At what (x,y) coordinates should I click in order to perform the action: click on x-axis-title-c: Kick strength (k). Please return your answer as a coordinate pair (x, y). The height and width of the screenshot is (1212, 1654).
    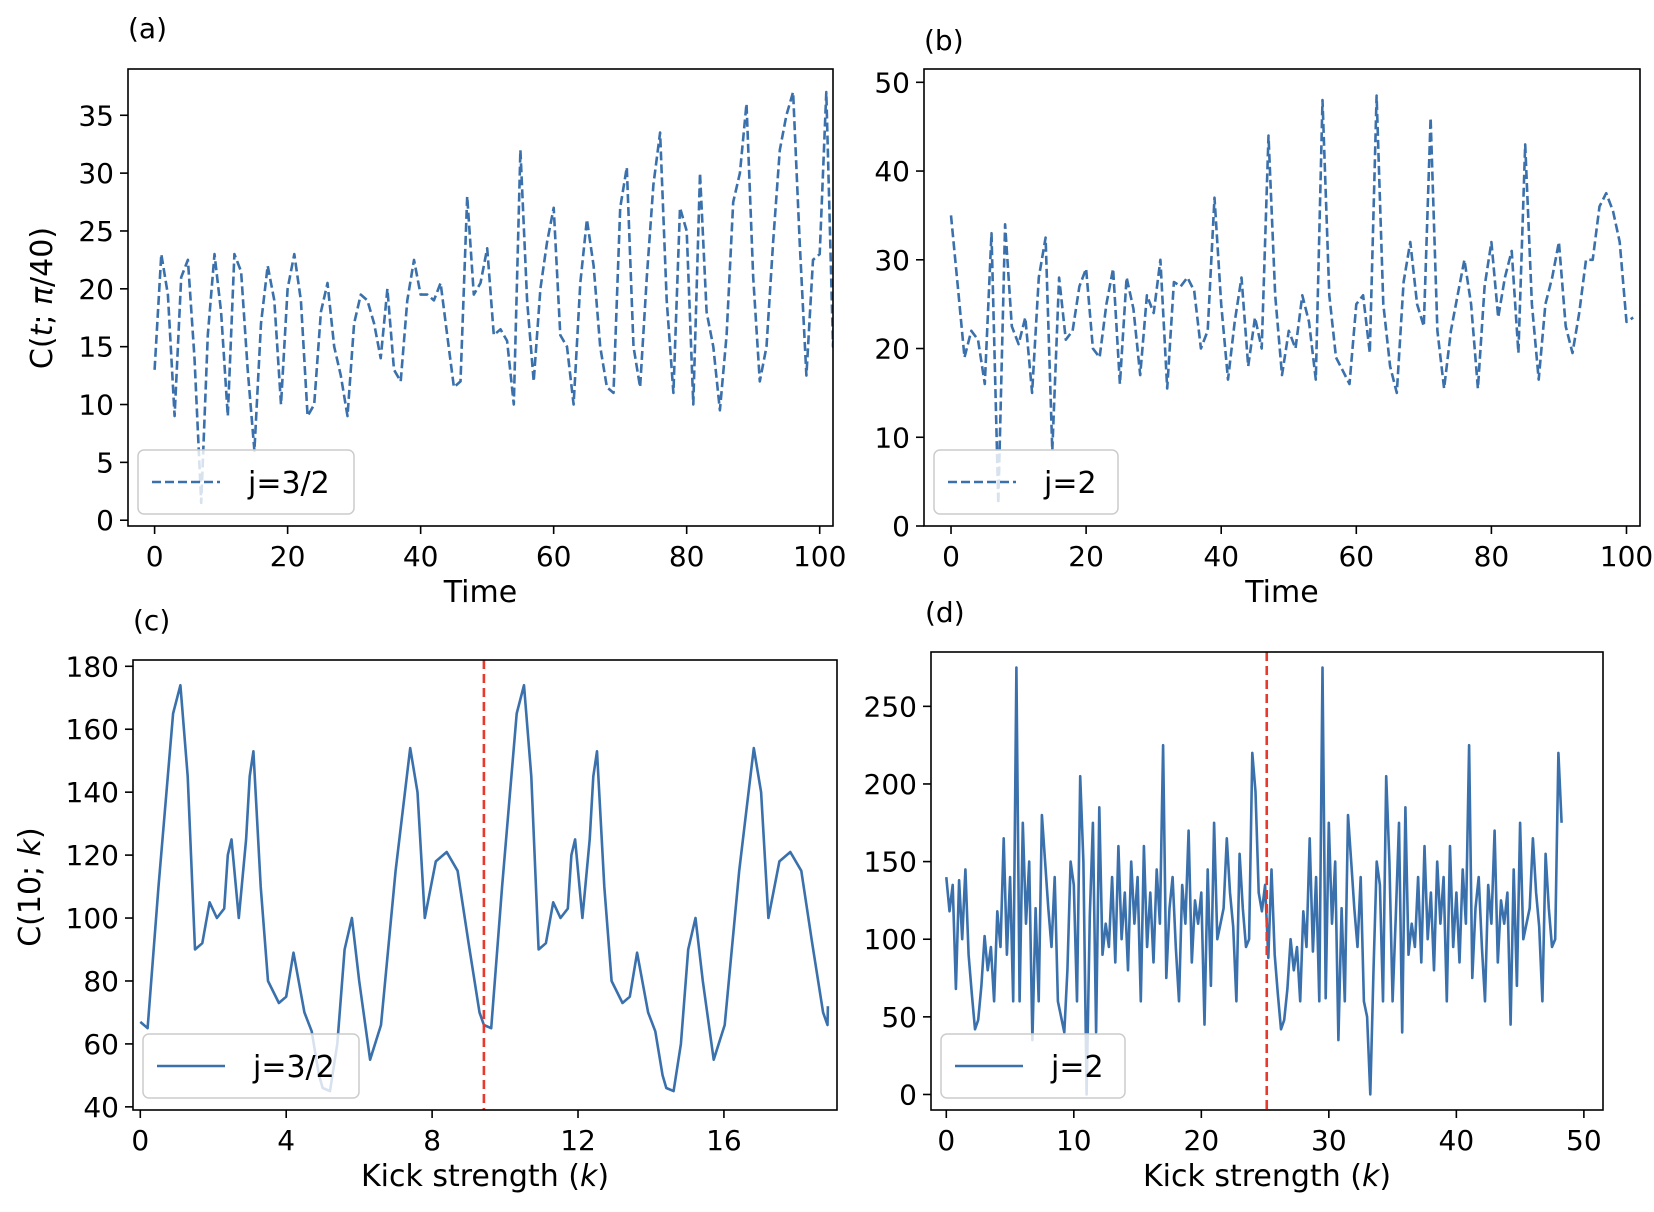
    Looking at the image, I should click on (485, 1176).